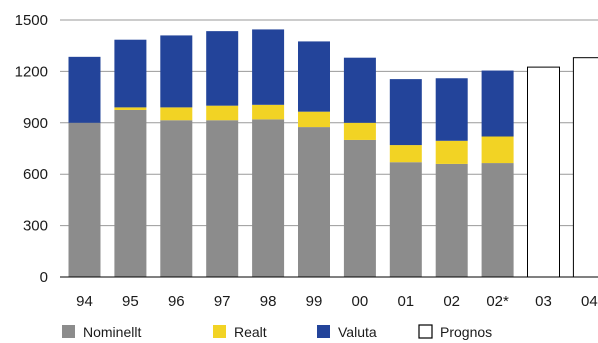 Image resolution: width=598 pixels, height=343 pixels. What do you see at coordinates (451, 301) in the screenshot?
I see `x-tick-label: 02` at bounding box center [451, 301].